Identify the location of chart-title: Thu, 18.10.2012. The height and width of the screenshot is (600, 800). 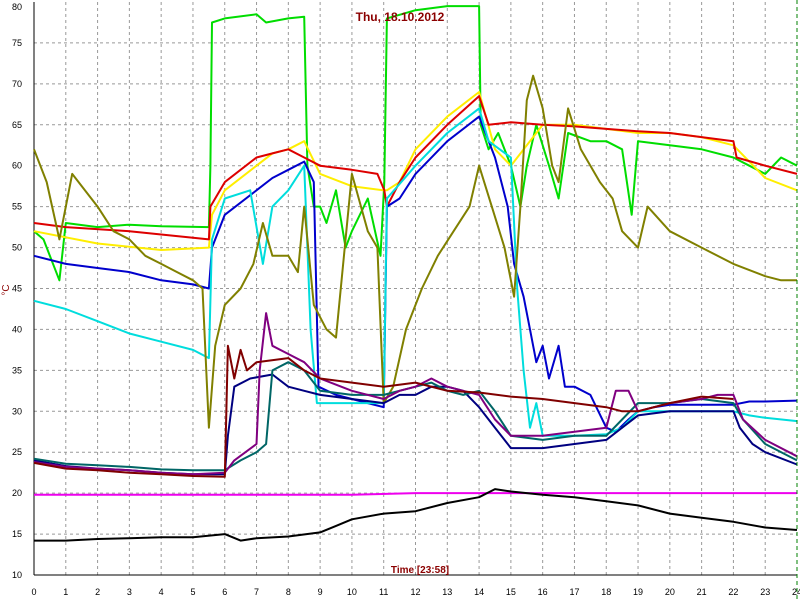
(400, 17).